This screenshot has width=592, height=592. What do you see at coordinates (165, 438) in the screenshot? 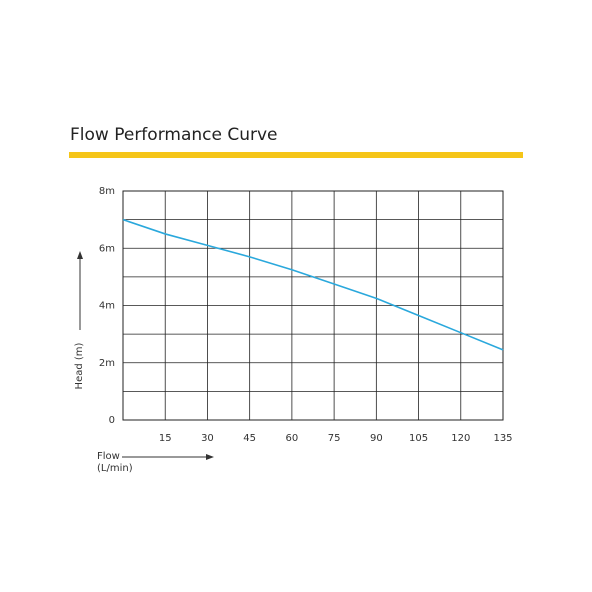
I see `x-tick-label: 15` at bounding box center [165, 438].